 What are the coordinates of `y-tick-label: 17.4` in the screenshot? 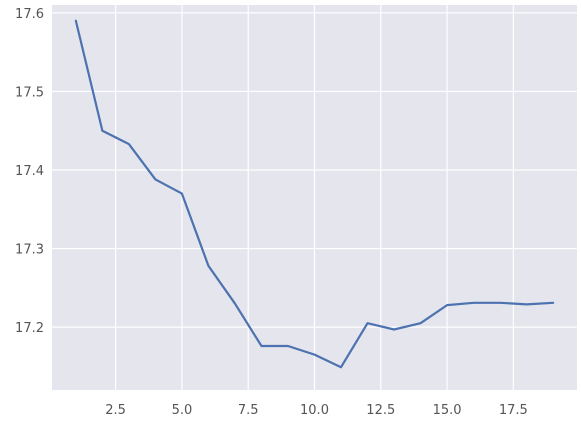 It's located at (29, 171).